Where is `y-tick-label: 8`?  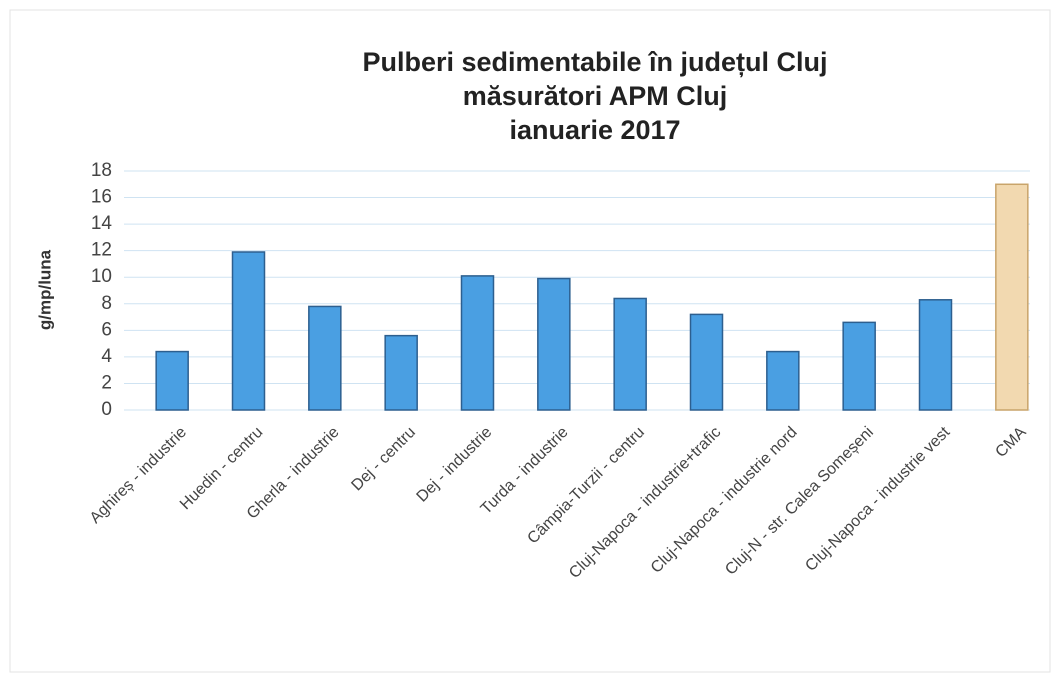
y-tick-label: 8 is located at coordinates (106, 303).